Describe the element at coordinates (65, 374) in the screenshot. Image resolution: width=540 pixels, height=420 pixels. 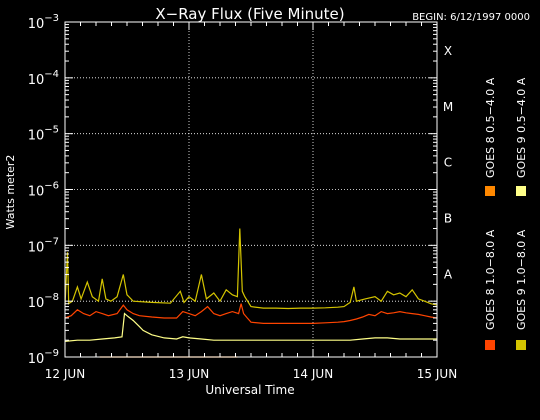
I see `x-tick-label: 12 JUN` at that location.